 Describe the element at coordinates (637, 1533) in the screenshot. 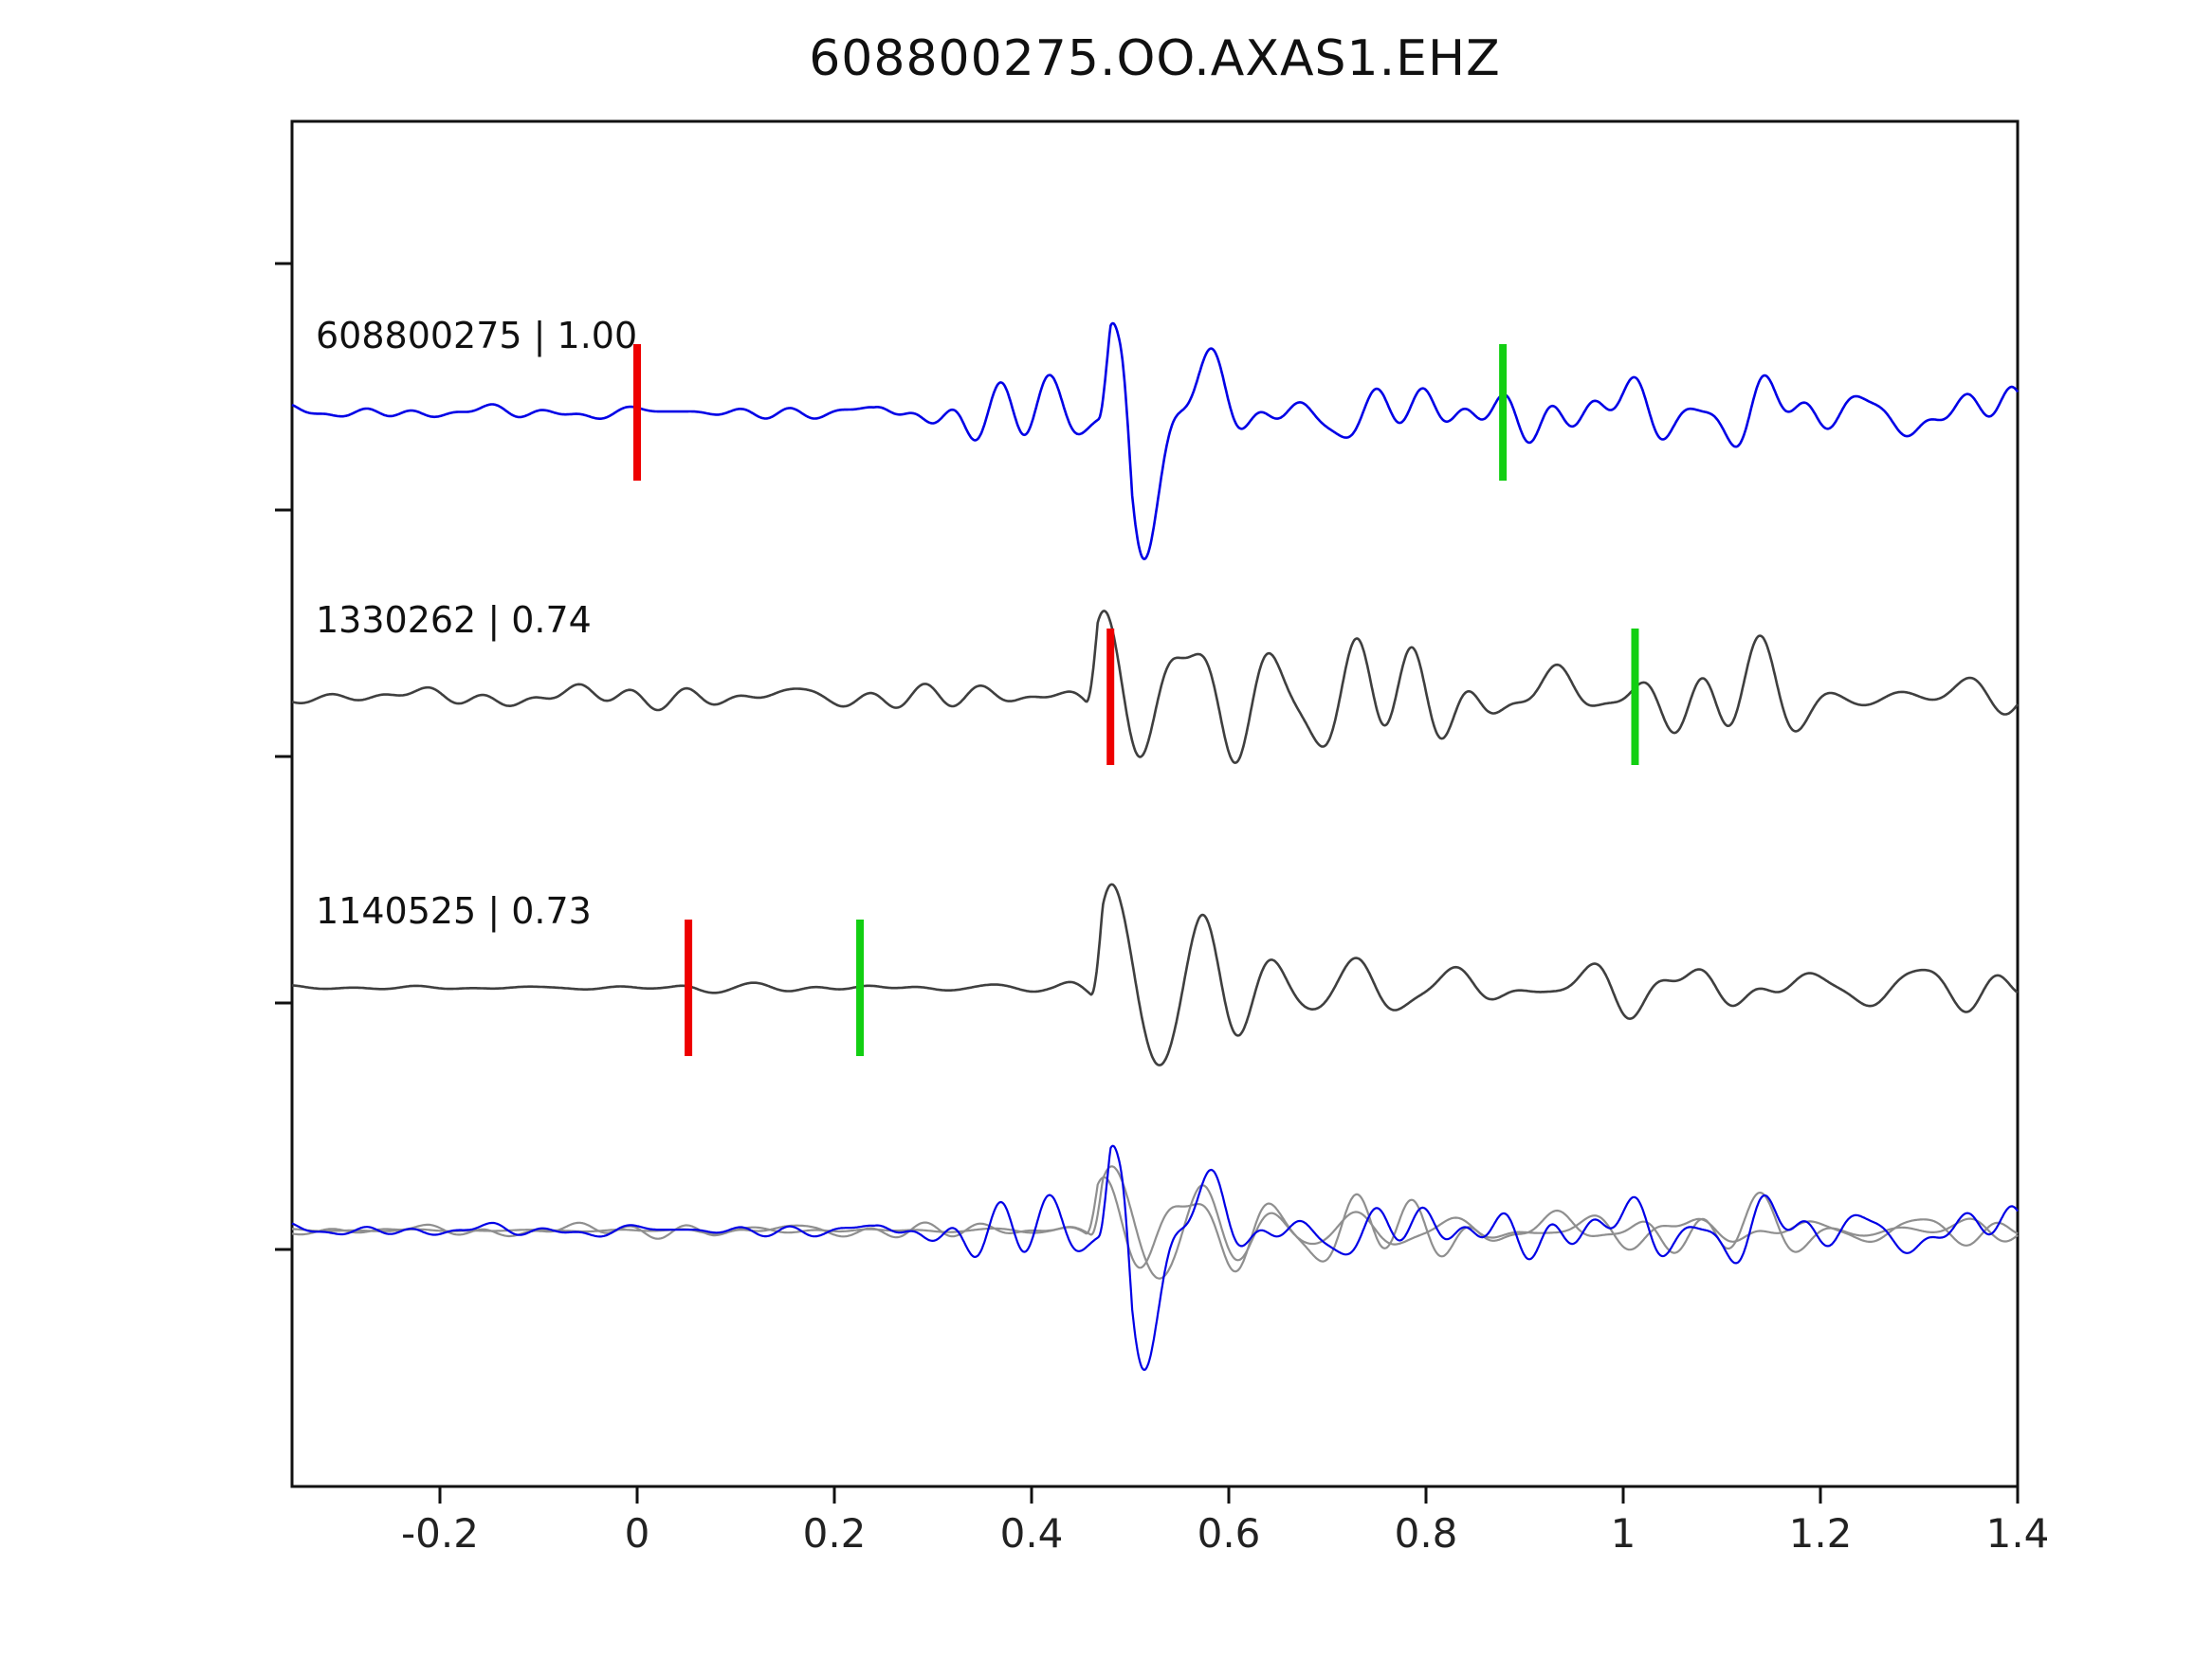

I see `x-axis-tick-label: 0` at that location.